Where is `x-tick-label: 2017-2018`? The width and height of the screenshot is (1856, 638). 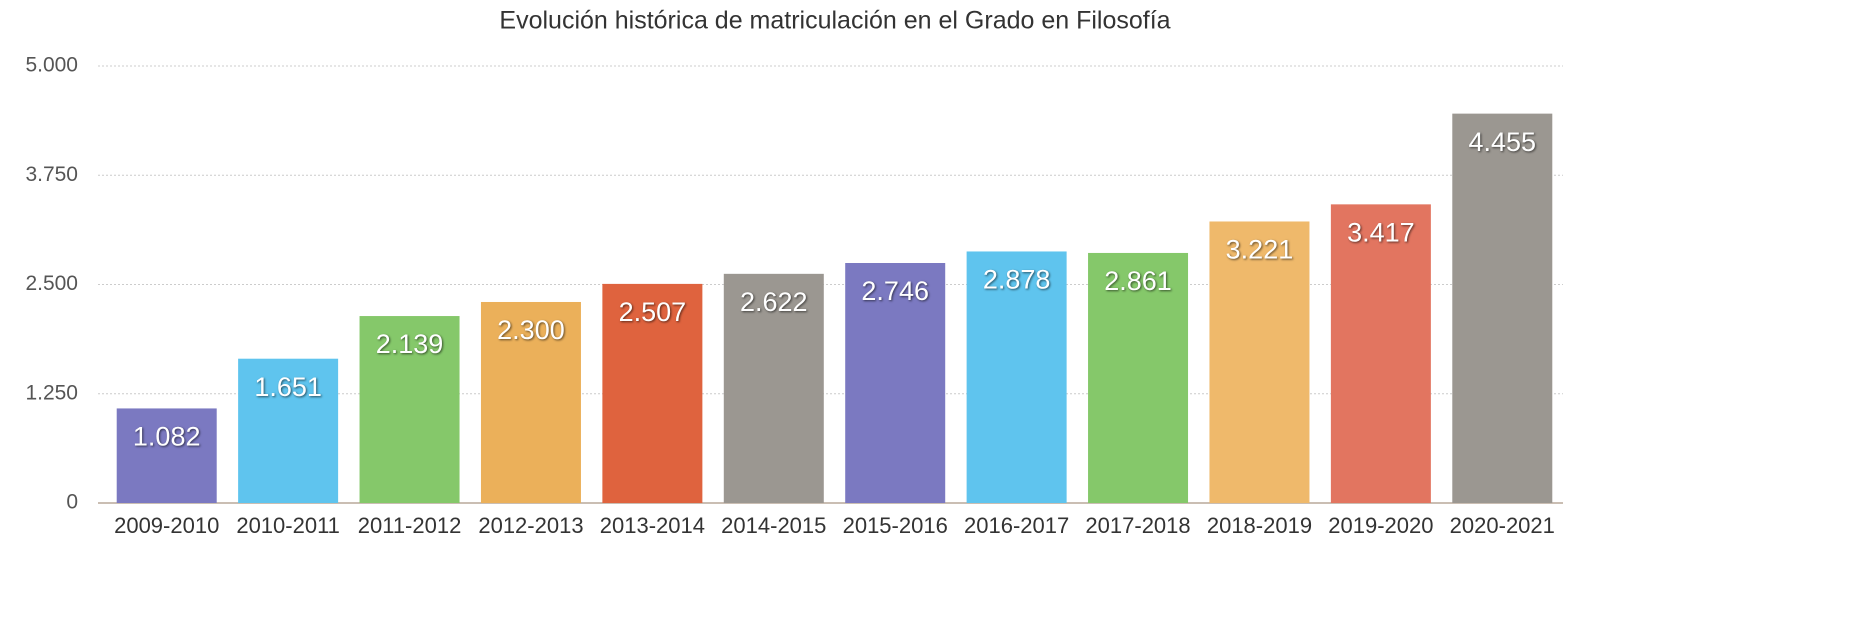 x-tick-label: 2017-2018 is located at coordinates (1137, 525).